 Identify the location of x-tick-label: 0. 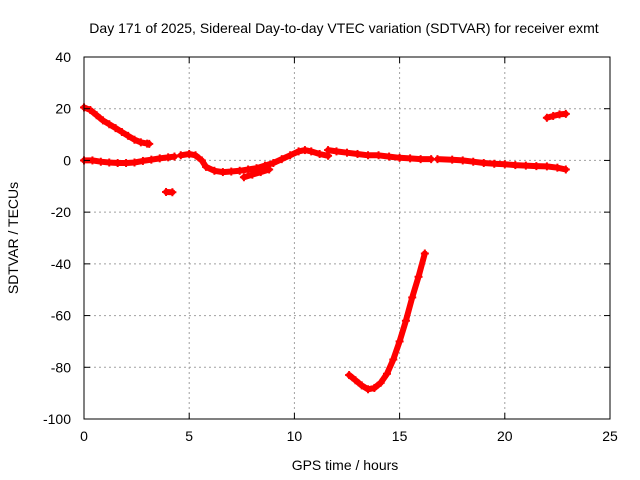
(84, 436).